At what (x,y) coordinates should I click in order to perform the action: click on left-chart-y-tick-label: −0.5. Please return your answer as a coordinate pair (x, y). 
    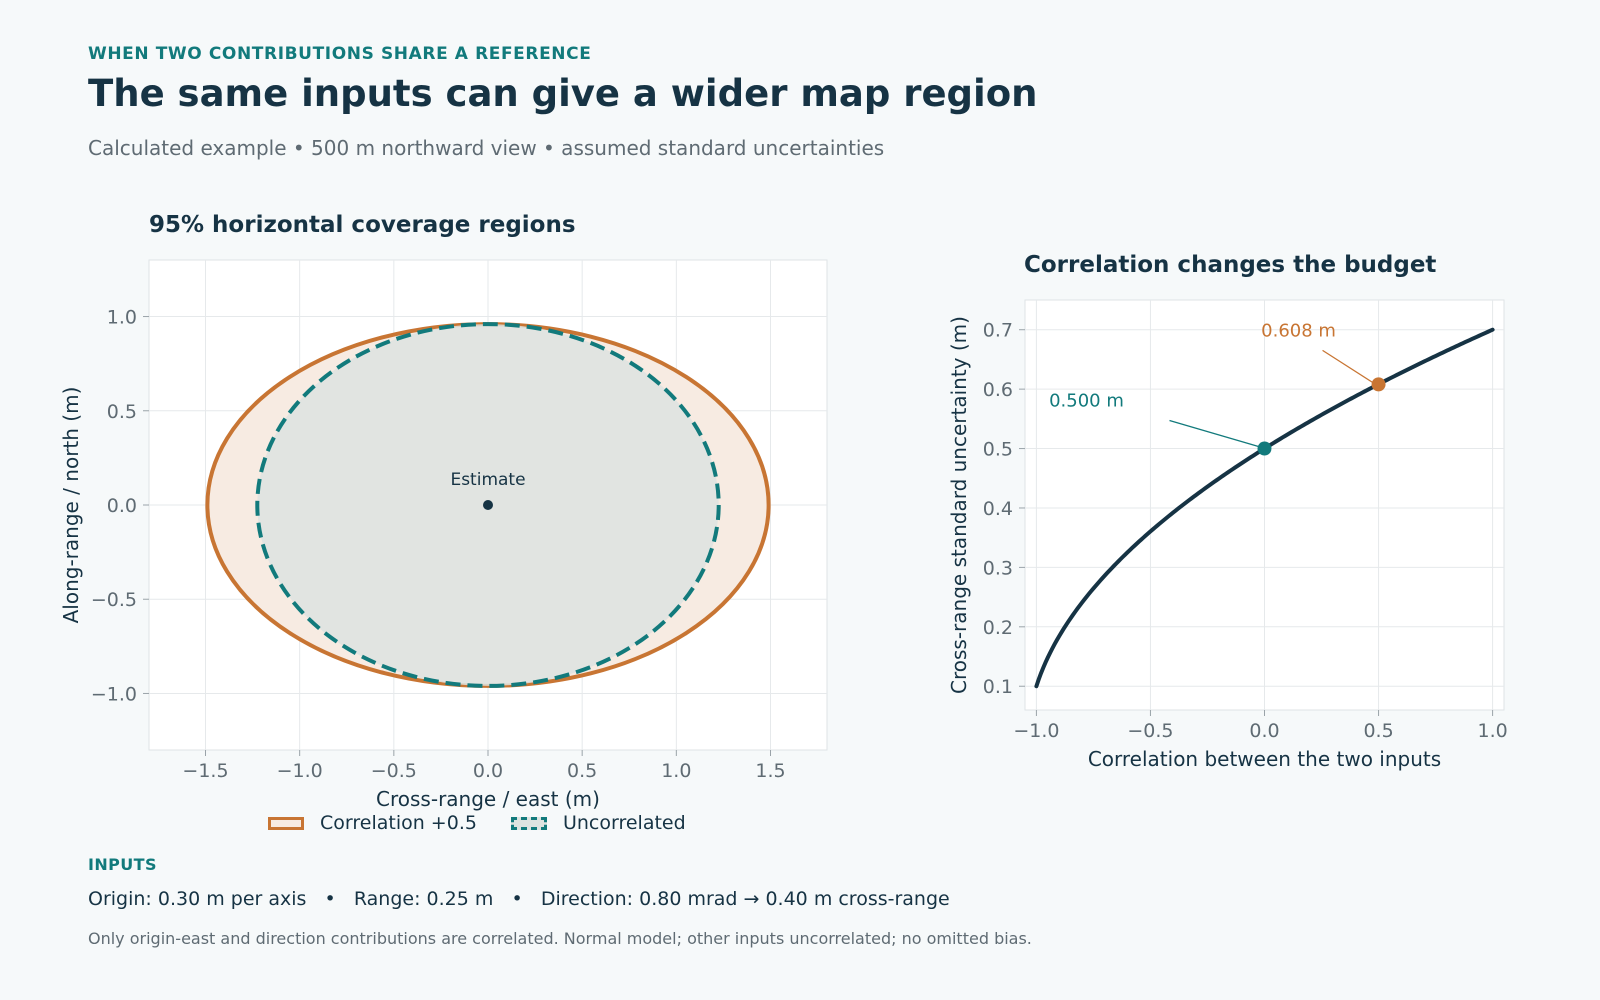
    Looking at the image, I should click on (114, 600).